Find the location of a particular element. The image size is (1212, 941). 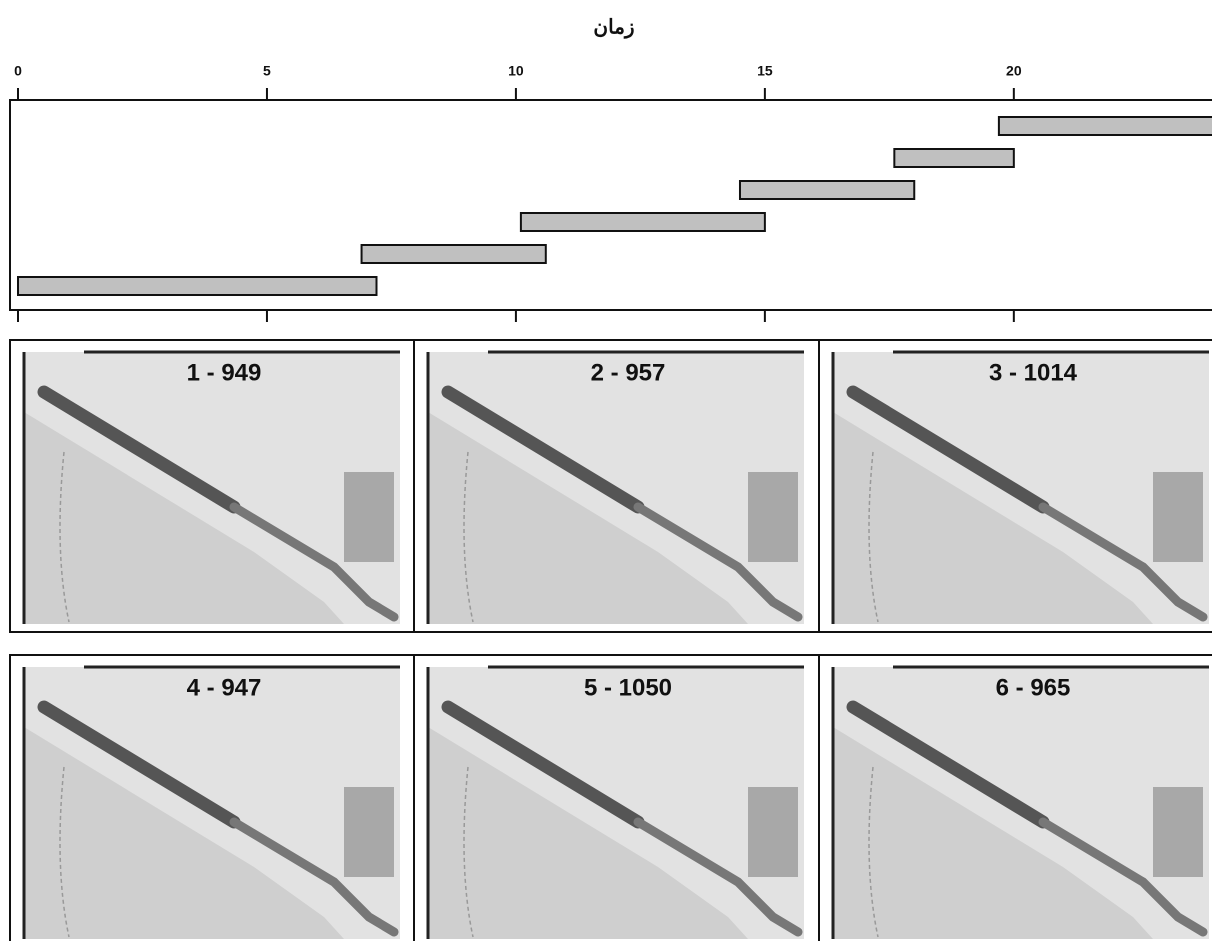

x-tick-label: 15 is located at coordinates (765, 71).